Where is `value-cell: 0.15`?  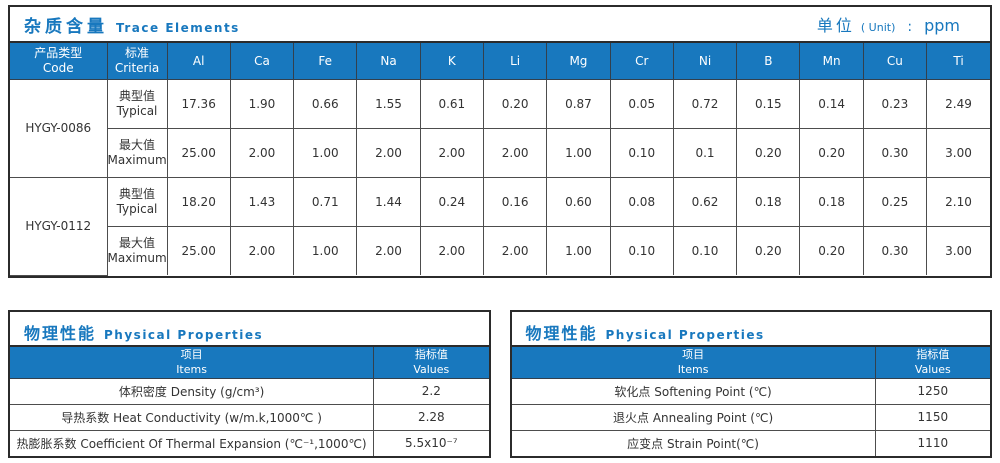
value-cell: 0.15 is located at coordinates (768, 103).